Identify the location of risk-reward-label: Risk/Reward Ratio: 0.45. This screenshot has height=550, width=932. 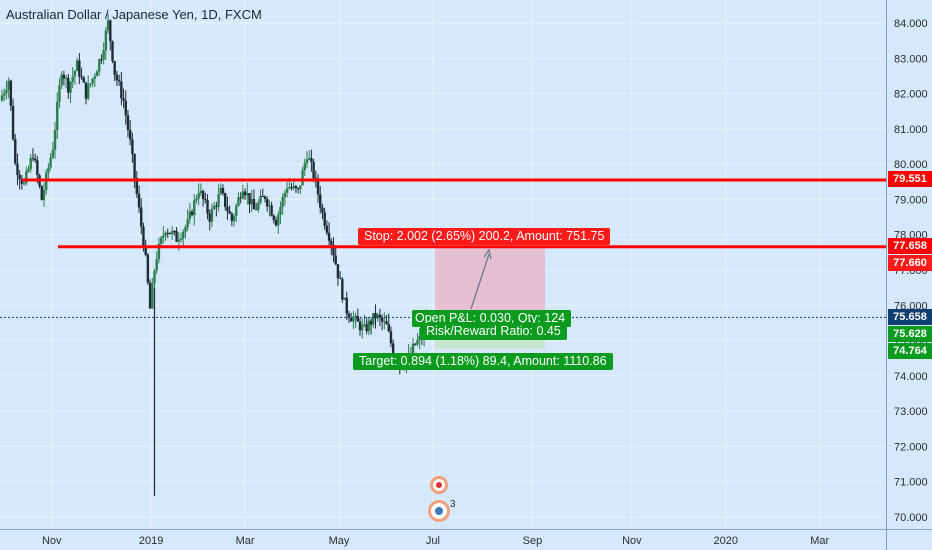
(493, 331).